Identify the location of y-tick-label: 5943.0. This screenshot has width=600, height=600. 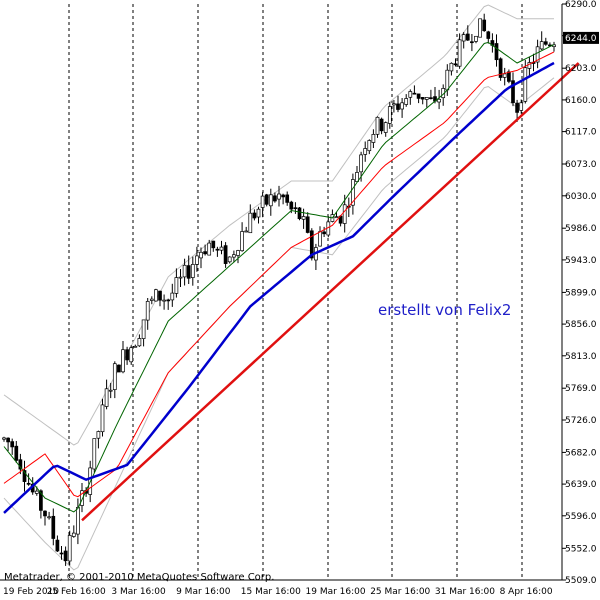
(581, 261).